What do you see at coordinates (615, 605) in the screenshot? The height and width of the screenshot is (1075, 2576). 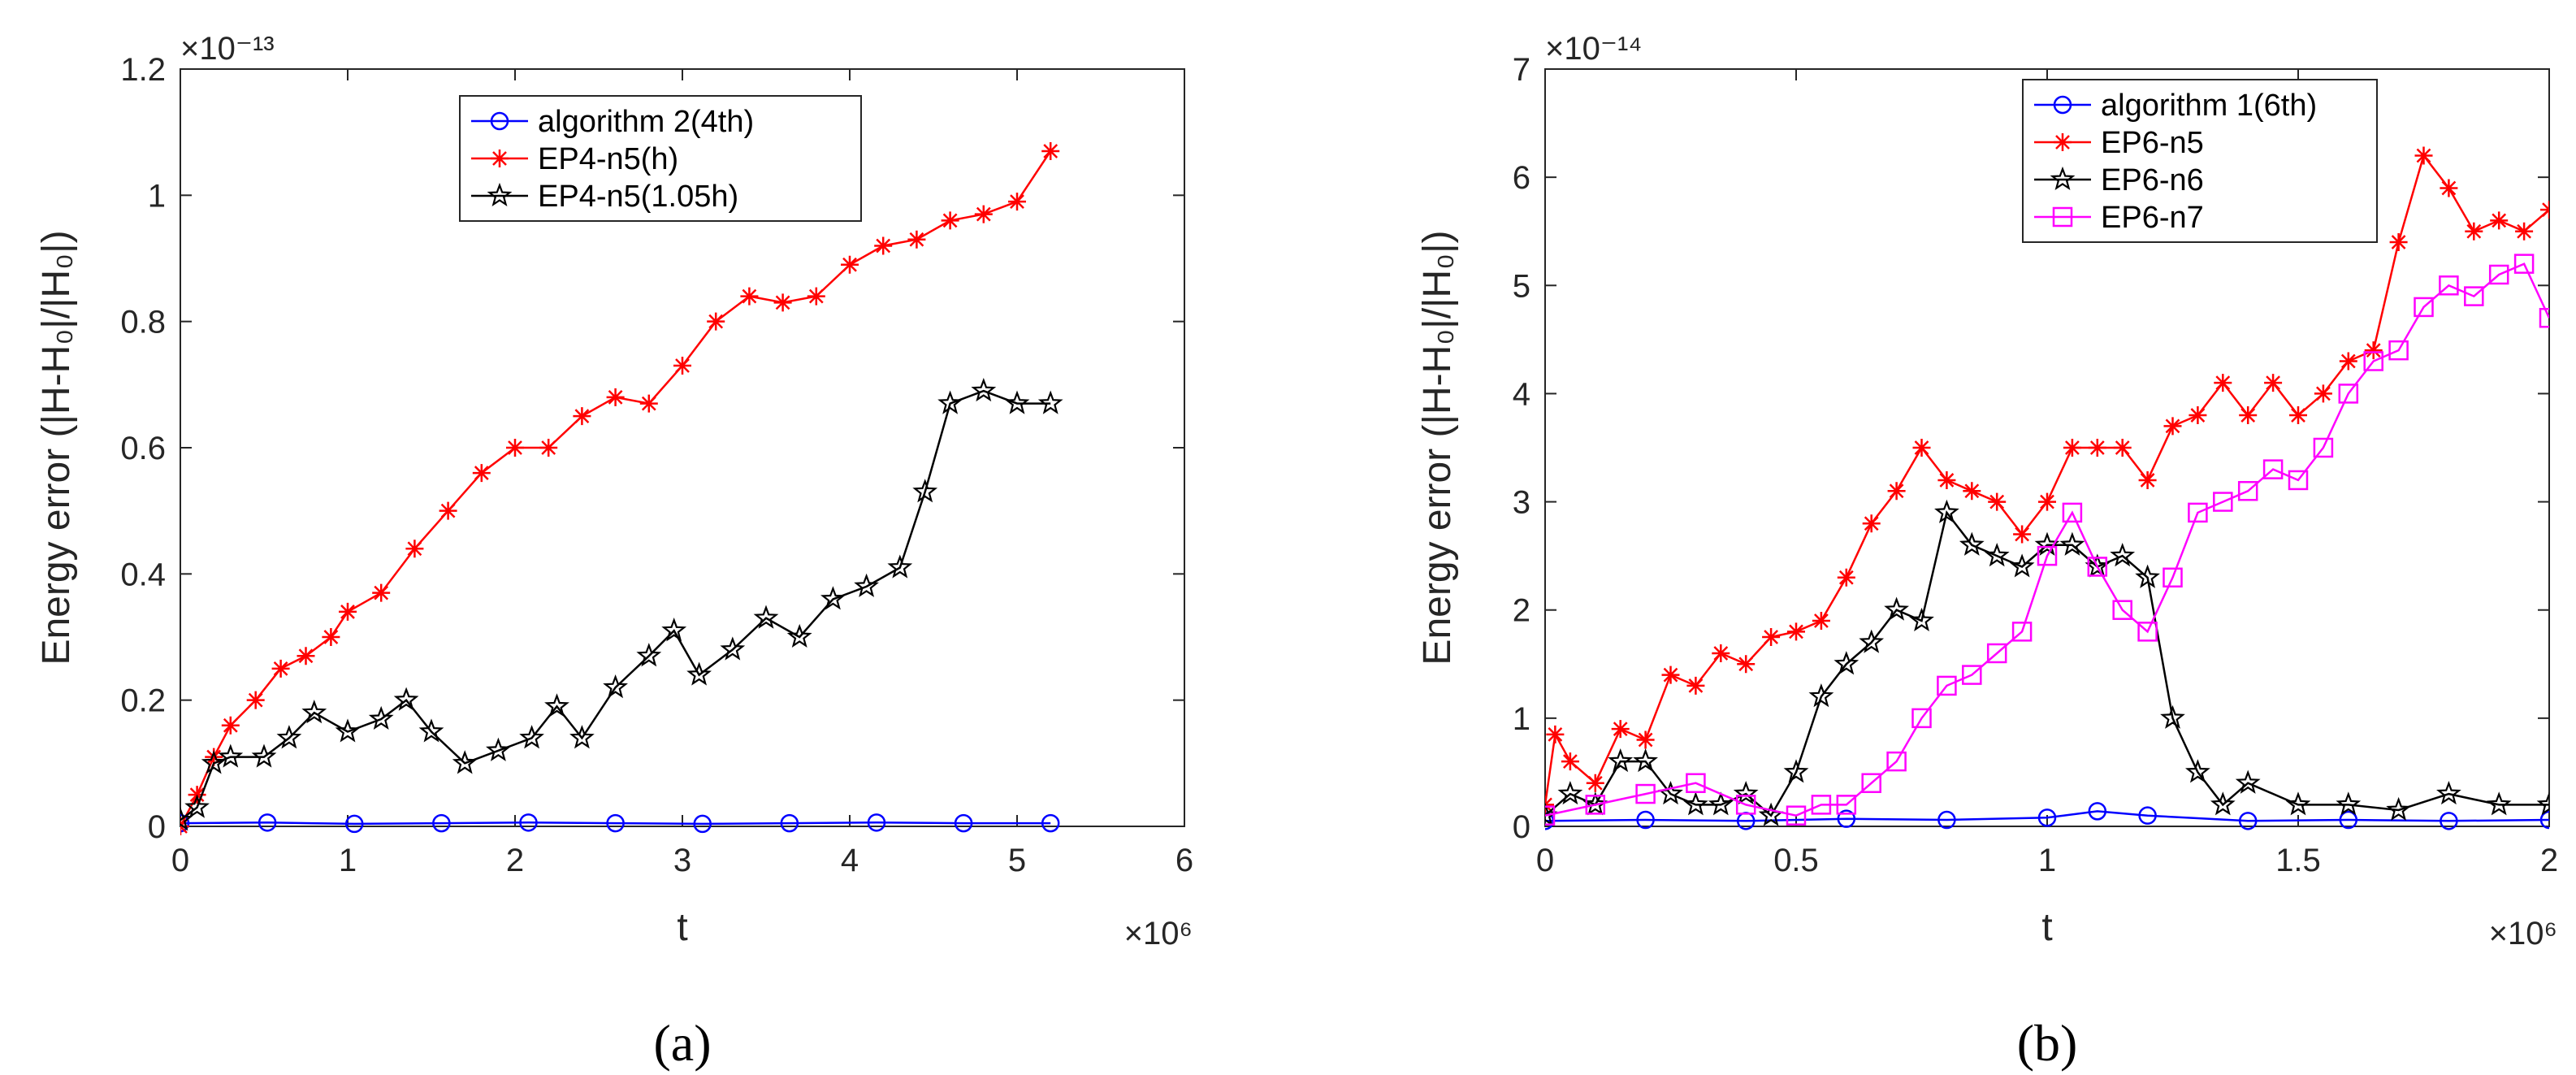 I see `series-line` at bounding box center [615, 605].